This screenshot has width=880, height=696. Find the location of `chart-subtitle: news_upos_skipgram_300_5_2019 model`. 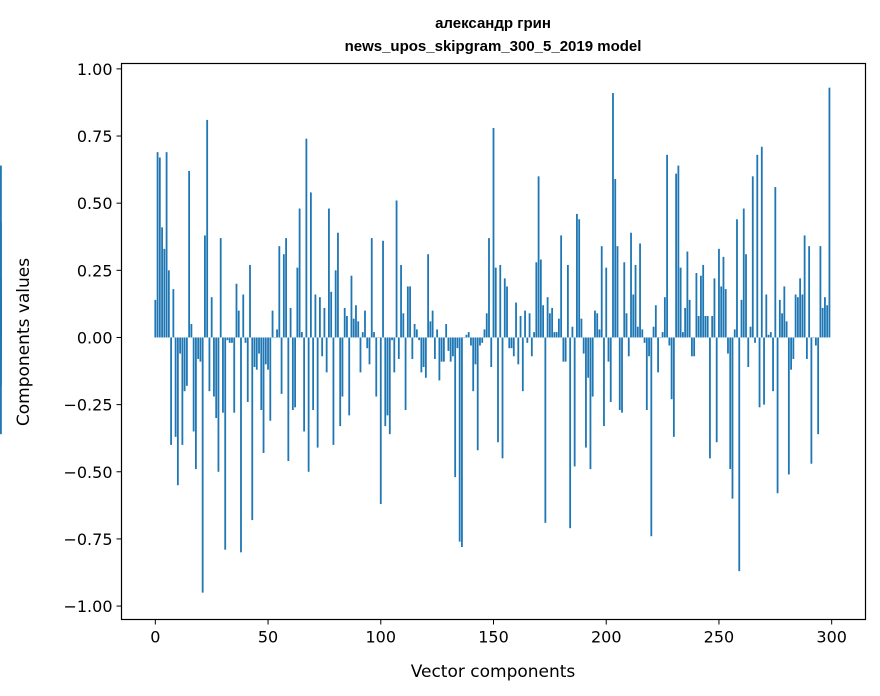

chart-subtitle: news_upos_skipgram_300_5_2019 model is located at coordinates (493, 46).